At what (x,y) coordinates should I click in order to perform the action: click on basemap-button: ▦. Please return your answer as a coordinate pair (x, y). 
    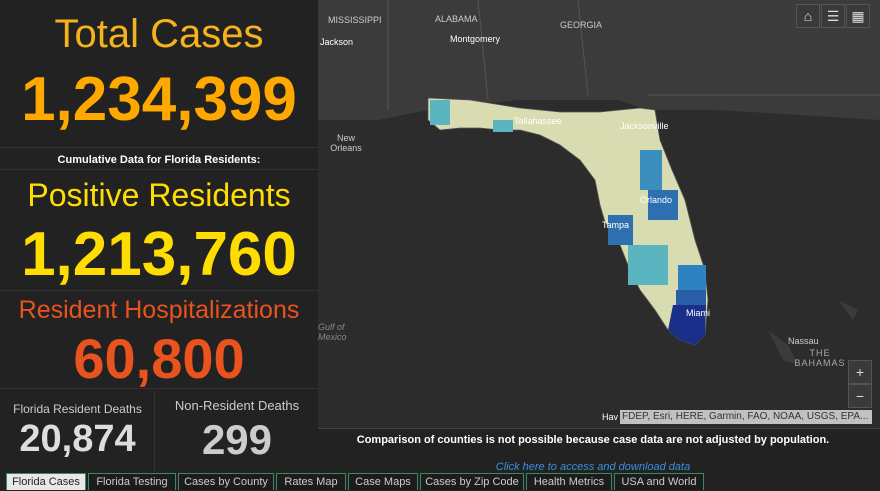
    Looking at the image, I should click on (858, 16).